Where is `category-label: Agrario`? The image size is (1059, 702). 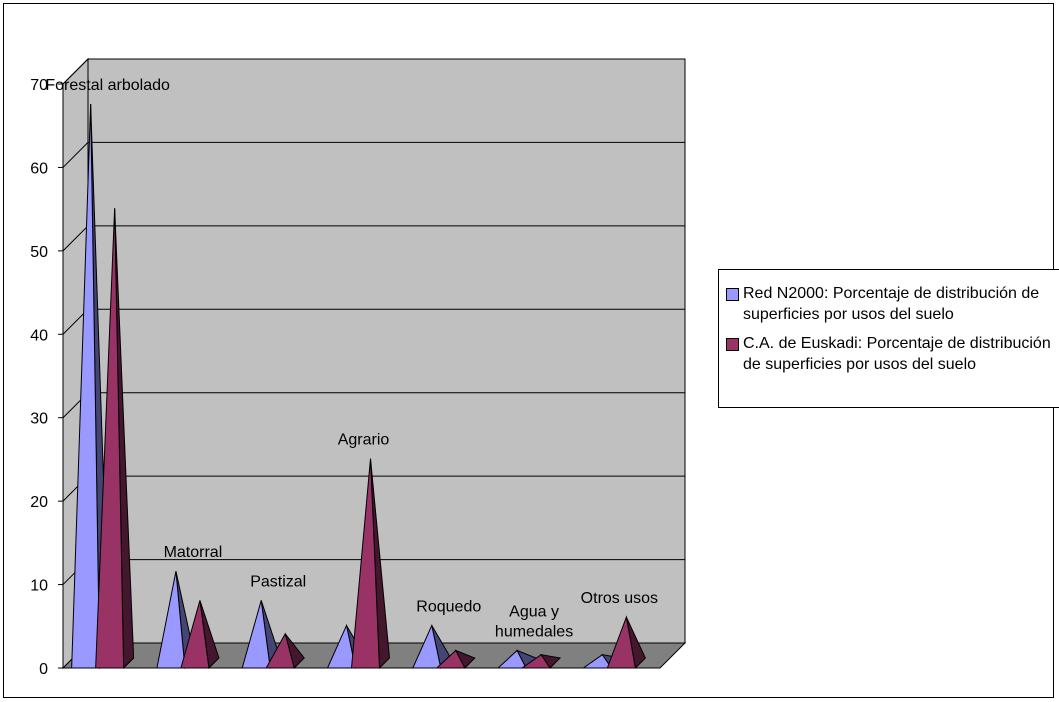 category-label: Agrario is located at coordinates (364, 440).